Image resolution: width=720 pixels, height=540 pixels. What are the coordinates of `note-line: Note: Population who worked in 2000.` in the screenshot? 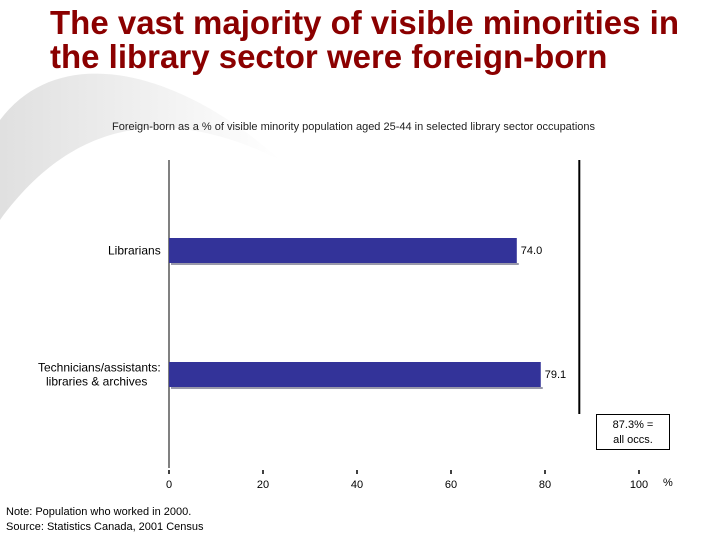 It's located at (99, 512).